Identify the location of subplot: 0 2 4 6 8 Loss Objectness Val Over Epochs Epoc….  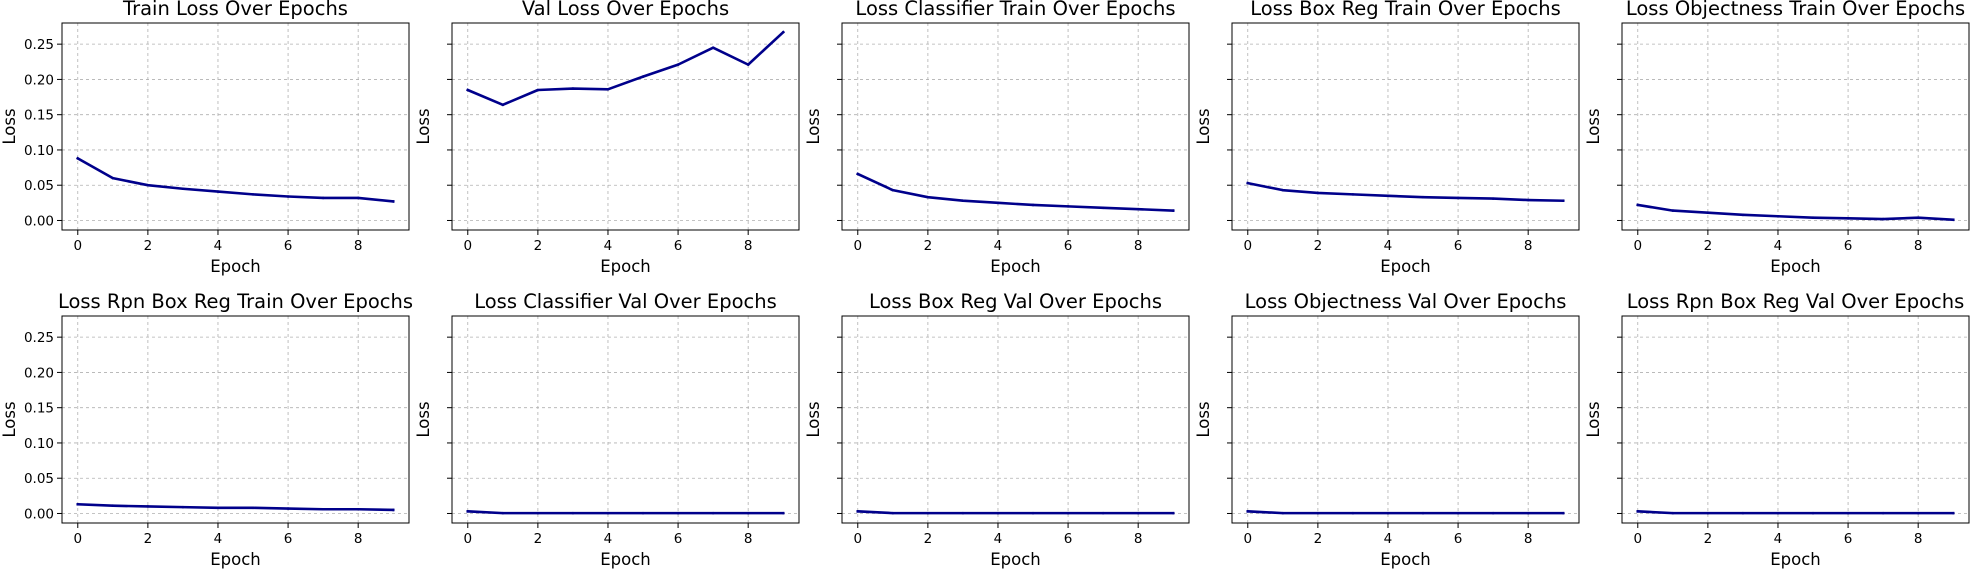
(1387, 429).